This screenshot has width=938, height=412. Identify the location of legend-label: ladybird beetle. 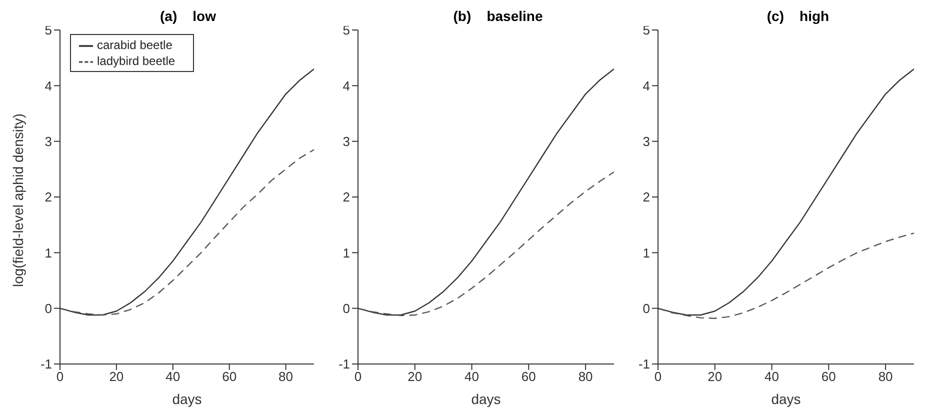
(136, 61).